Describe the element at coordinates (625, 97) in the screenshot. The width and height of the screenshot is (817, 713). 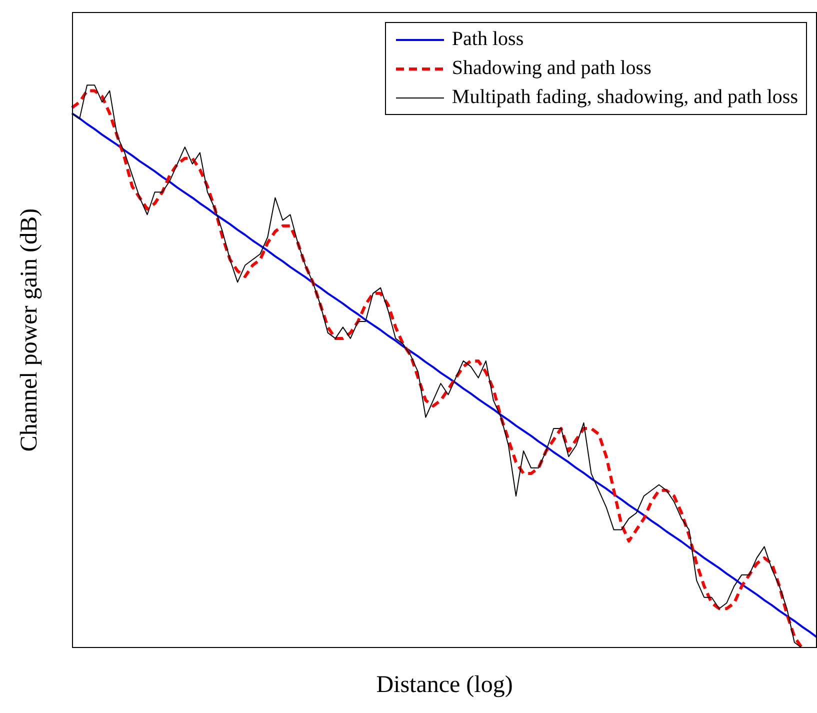
I see `legend-label: Multipath fading, shadowing, and path loss` at that location.